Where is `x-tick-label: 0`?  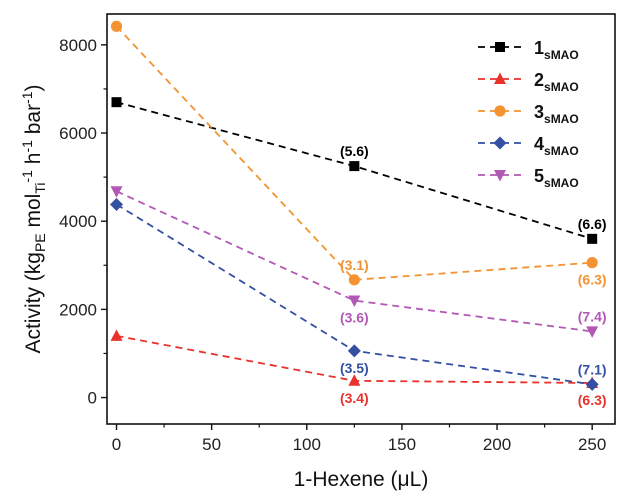
x-tick-label: 0 is located at coordinates (116, 444).